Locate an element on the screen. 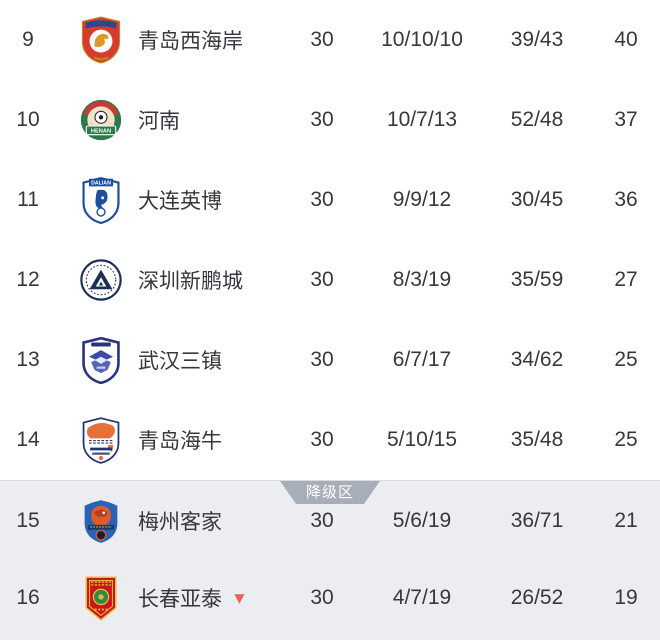 The width and height of the screenshot is (660, 640). team-name: 梅州客家 is located at coordinates (180, 522).